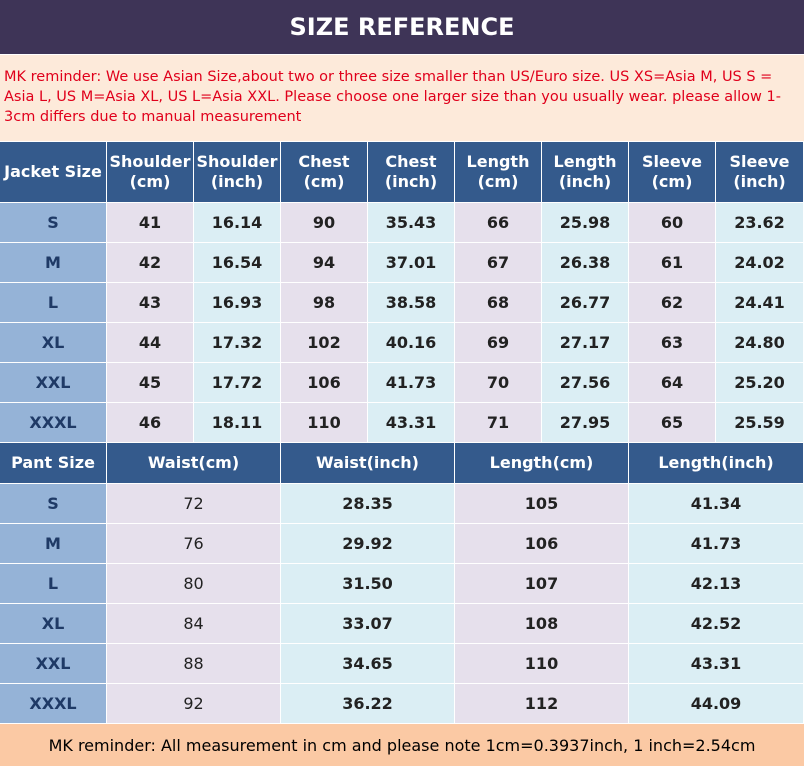 This screenshot has width=804, height=766. I want to click on value-cell: 112, so click(542, 704).